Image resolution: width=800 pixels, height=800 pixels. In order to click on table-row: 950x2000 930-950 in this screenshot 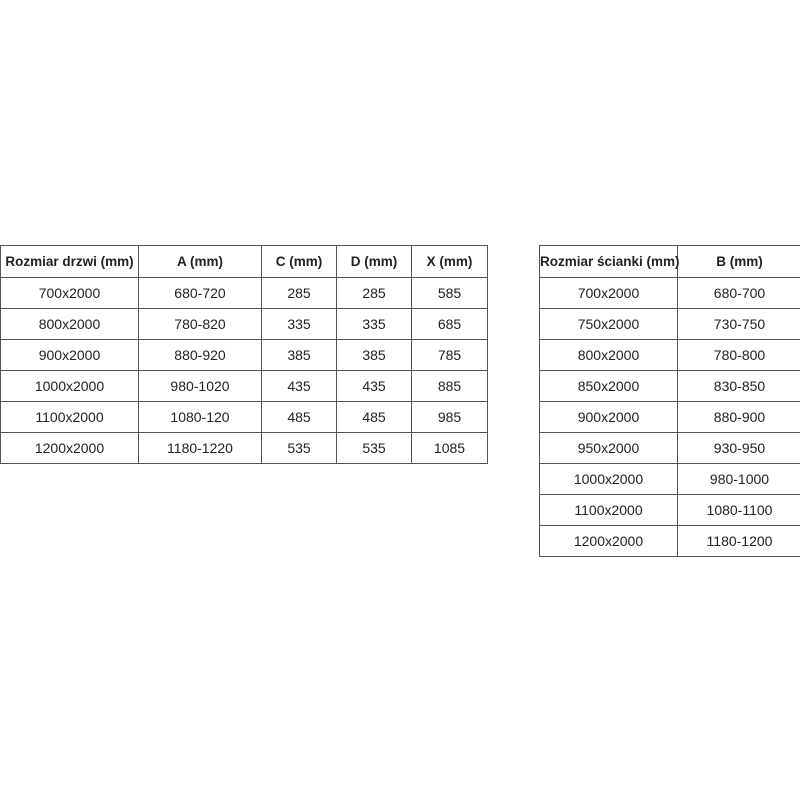, I will do `click(669, 448)`.